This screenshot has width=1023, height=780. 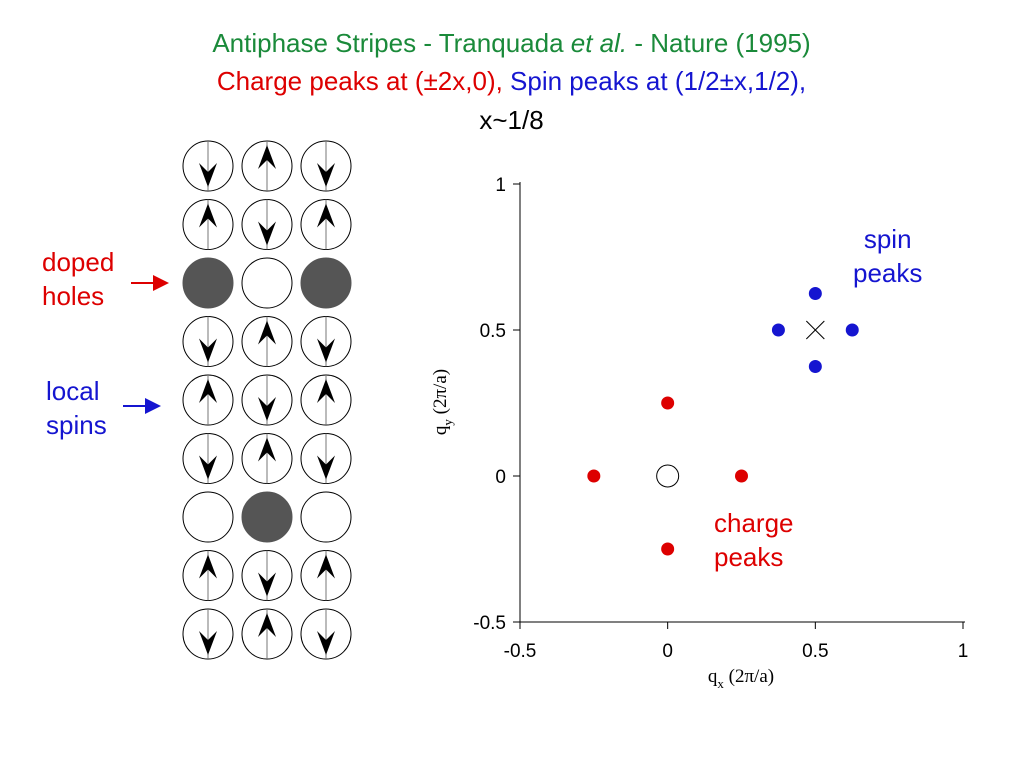 I want to click on title-text: Antiphase Stripes - Tranquada, so click(x=391, y=43).